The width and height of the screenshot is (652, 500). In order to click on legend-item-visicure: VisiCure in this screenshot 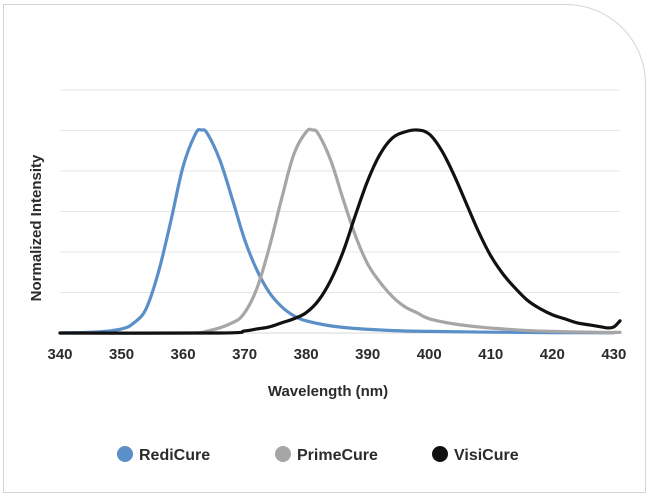, I will do `click(475, 455)`.